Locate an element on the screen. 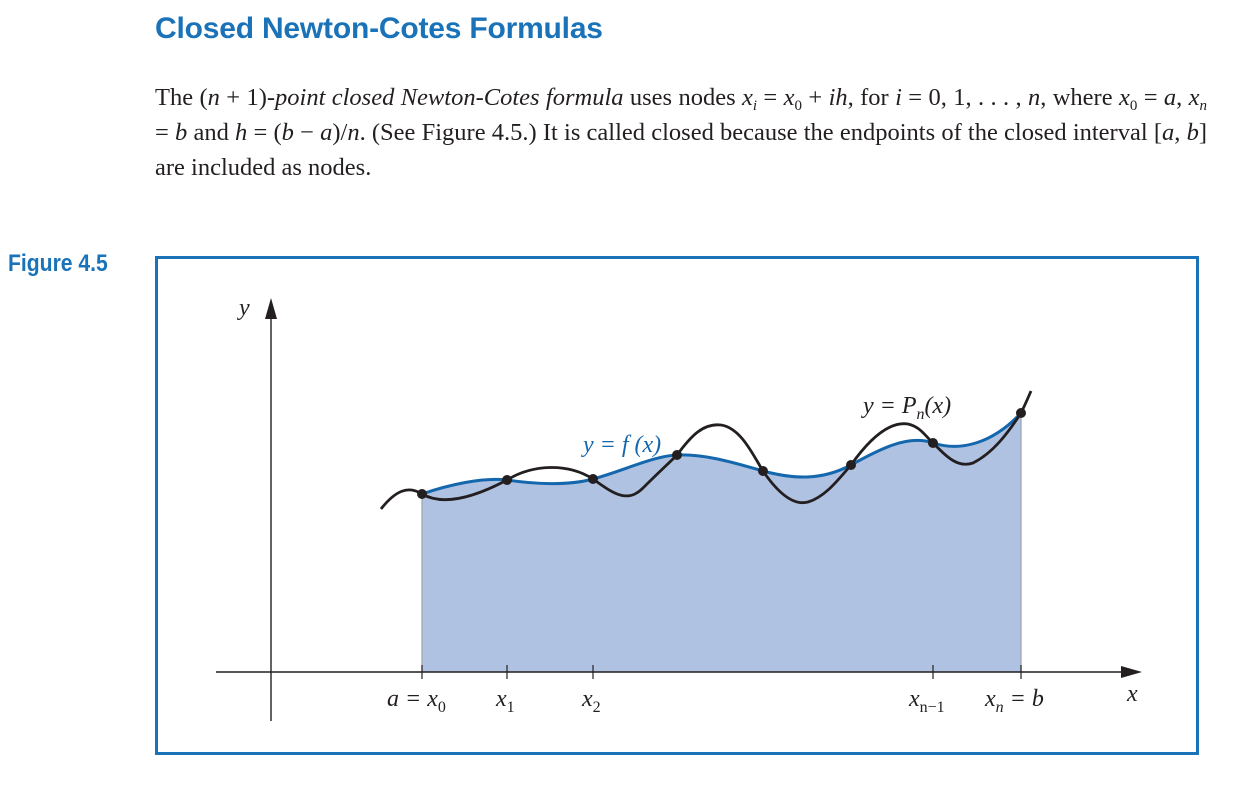 This screenshot has width=1244, height=786. tick-label: x1 is located at coordinates (505, 701).